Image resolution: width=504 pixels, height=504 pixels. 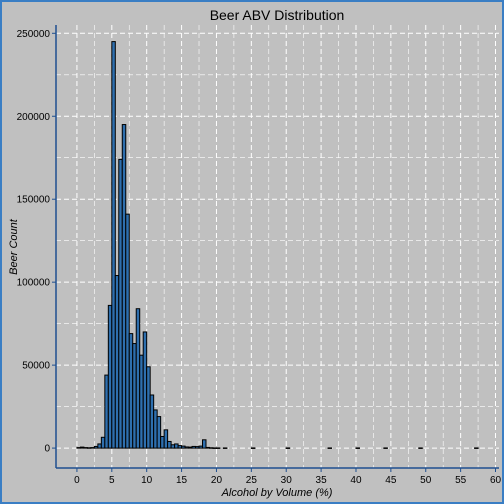 What do you see at coordinates (391, 480) in the screenshot?
I see `x-tick-label: 45` at bounding box center [391, 480].